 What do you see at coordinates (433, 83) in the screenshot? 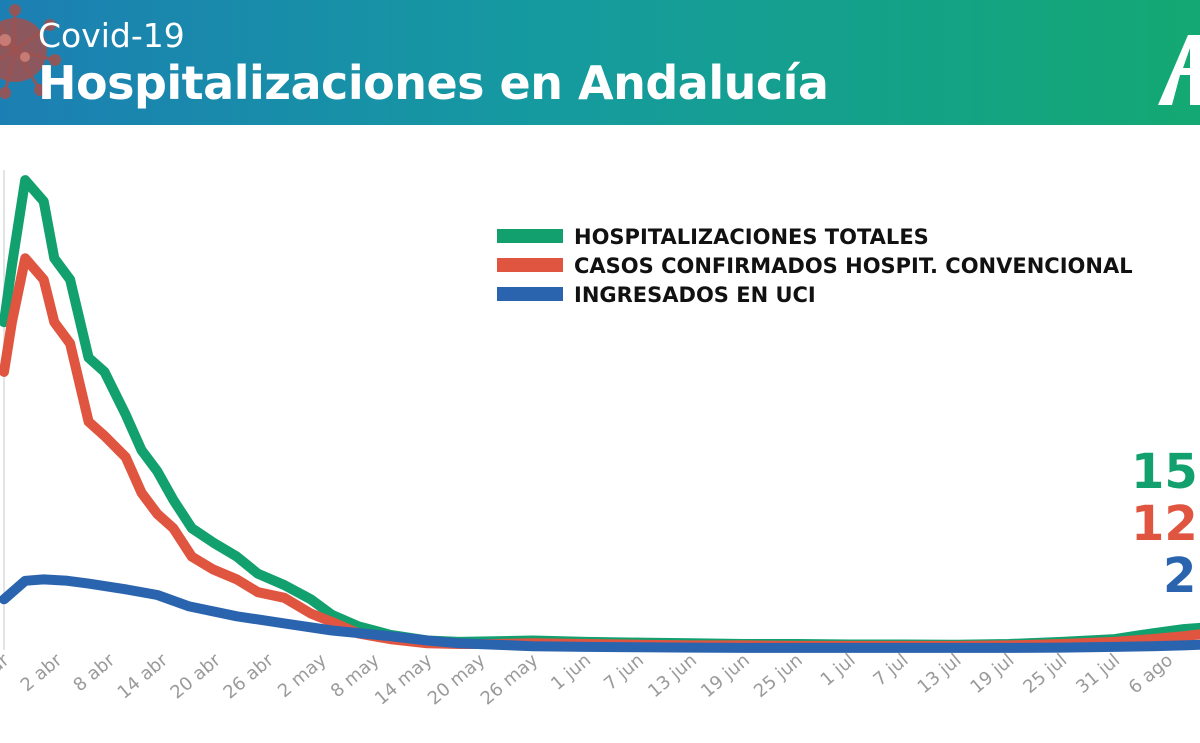
I see `chart-title: Hospitalizaciones en Andalucía` at bounding box center [433, 83].